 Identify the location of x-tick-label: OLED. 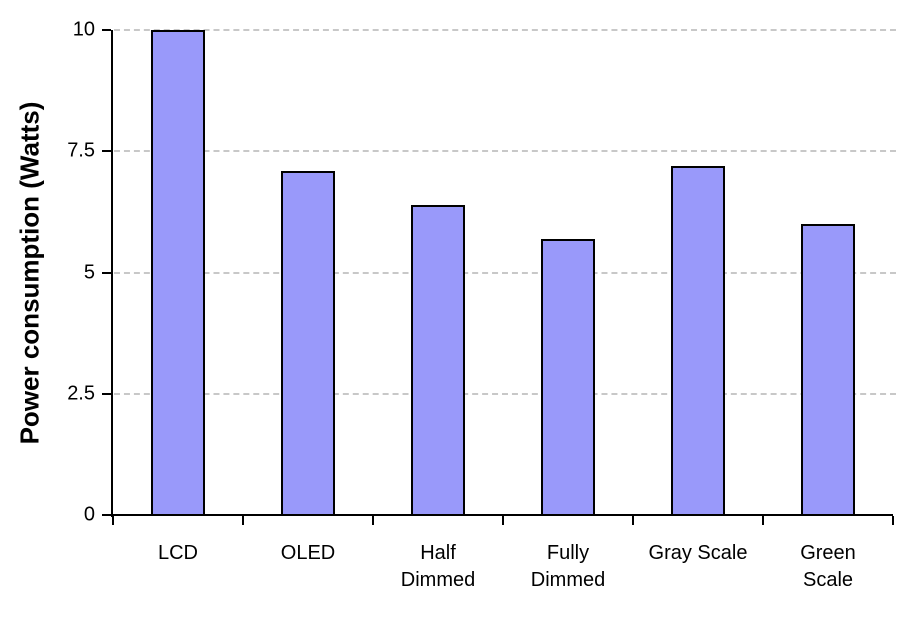
(308, 553).